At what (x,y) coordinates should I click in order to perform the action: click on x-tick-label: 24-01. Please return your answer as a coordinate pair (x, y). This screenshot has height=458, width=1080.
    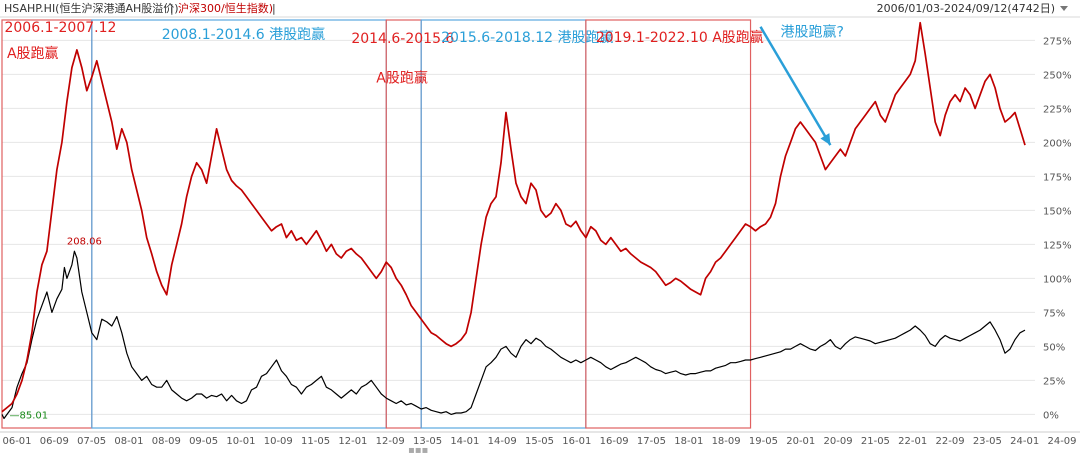
    Looking at the image, I should click on (1024, 441).